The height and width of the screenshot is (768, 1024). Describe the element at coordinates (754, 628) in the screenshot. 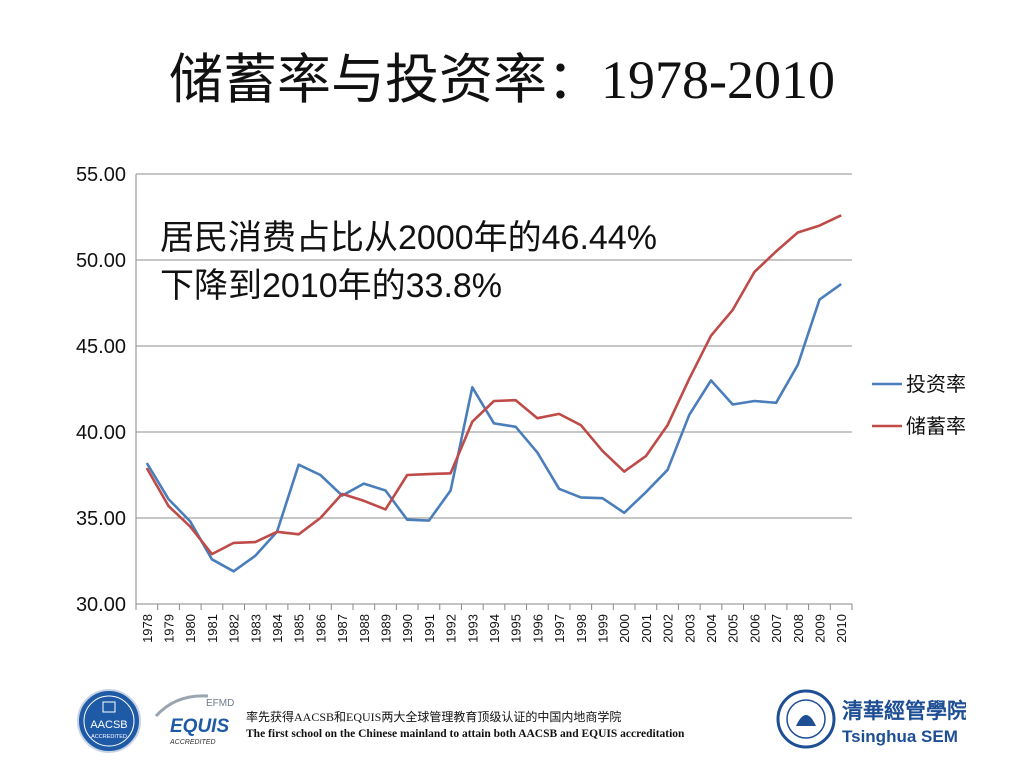

I see `x-tick-label: 2006` at that location.